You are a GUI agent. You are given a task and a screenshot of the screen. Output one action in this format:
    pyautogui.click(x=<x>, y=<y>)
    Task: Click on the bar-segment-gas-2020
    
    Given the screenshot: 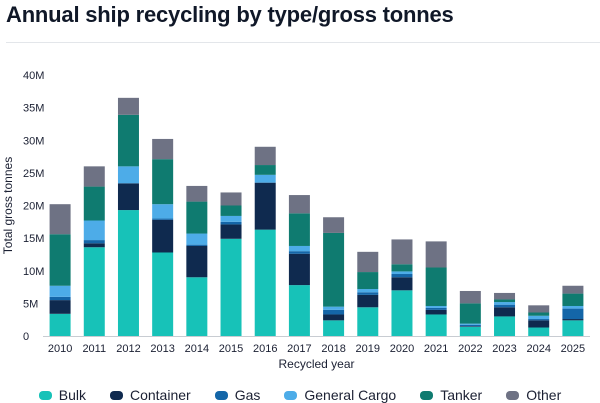 What is the action you would take?
    pyautogui.click(x=402, y=276)
    